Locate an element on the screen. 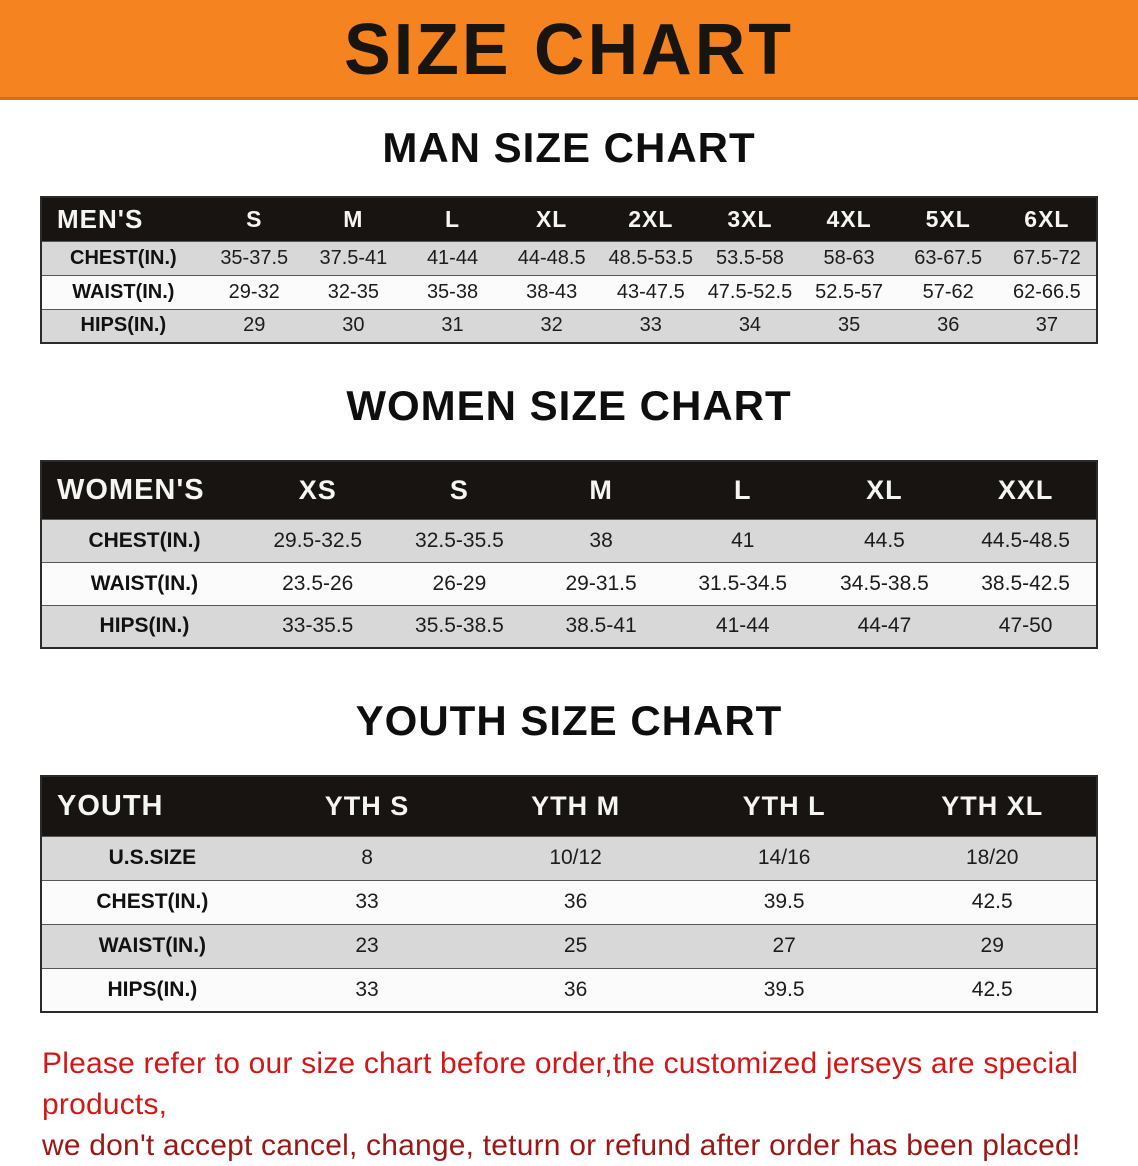  size-value-cell: 18/20 is located at coordinates (992, 857).